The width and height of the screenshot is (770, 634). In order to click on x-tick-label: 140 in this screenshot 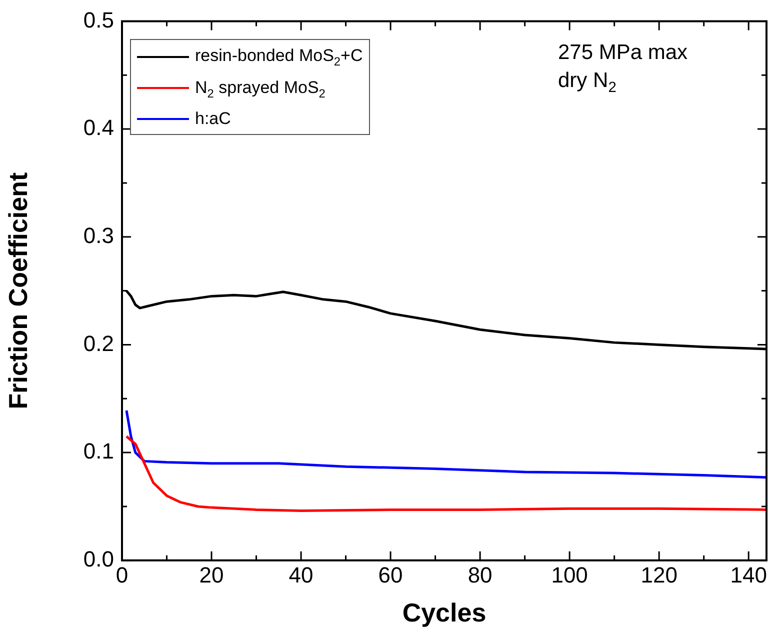, I will do `click(748, 575)`.